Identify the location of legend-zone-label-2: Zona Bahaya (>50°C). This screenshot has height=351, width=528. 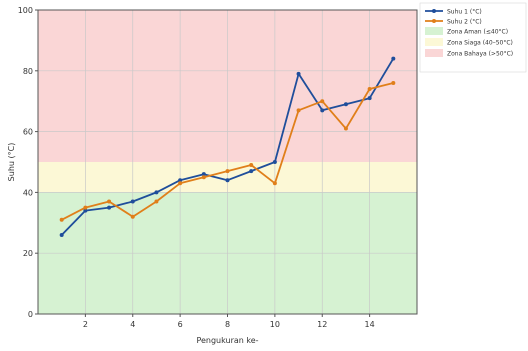
(480, 54).